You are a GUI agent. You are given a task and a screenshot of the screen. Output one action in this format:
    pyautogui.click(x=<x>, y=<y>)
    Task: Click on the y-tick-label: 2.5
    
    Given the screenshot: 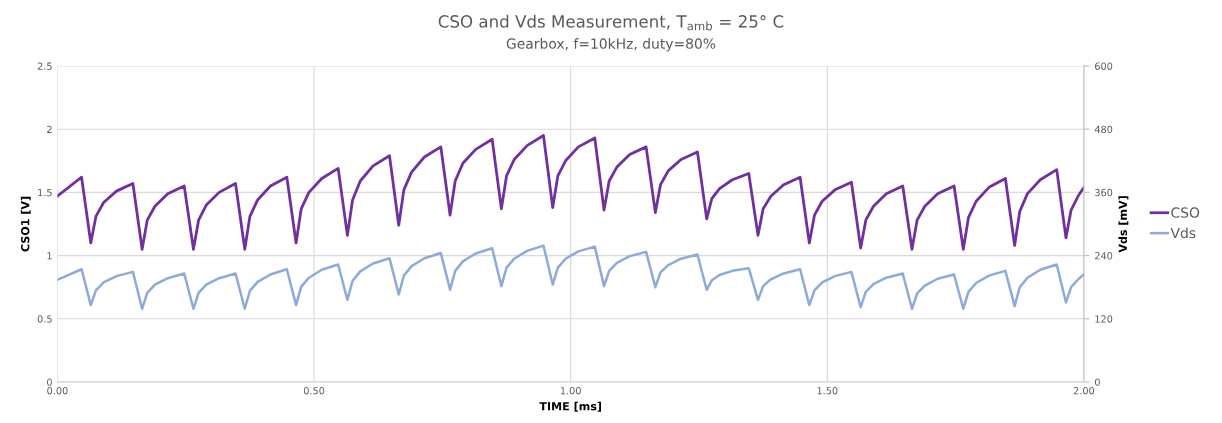 What is the action you would take?
    pyautogui.click(x=44, y=66)
    